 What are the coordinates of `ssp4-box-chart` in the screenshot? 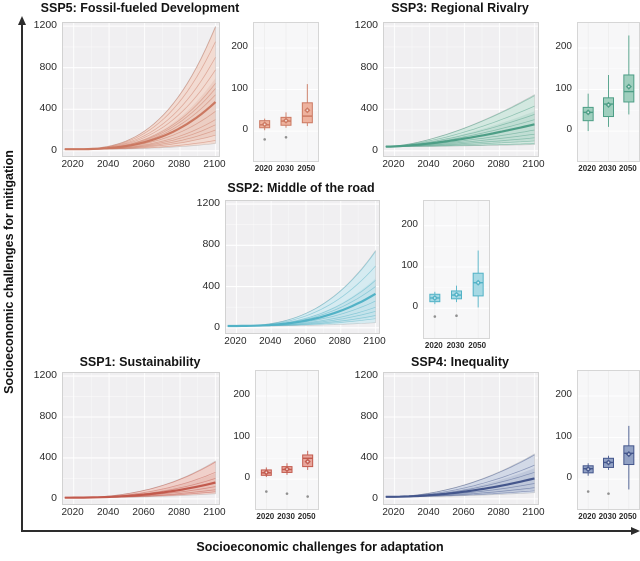 It's located at (608, 440).